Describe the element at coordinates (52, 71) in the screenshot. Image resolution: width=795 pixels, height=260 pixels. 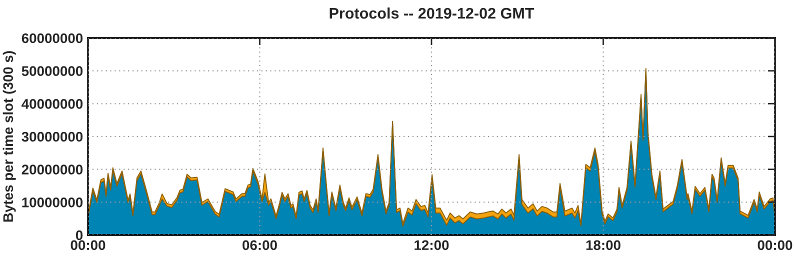
I see `y-tick-label: 50000000` at that location.